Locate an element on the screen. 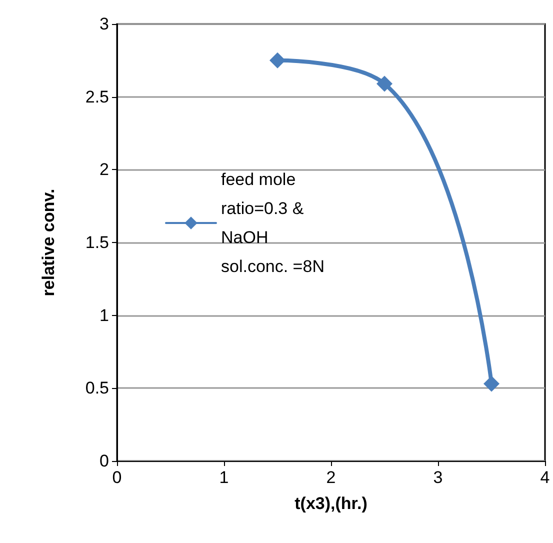  legend-label: feed mole ratio=0.3 & NaOH sol.conc. =8N is located at coordinates (272, 223).